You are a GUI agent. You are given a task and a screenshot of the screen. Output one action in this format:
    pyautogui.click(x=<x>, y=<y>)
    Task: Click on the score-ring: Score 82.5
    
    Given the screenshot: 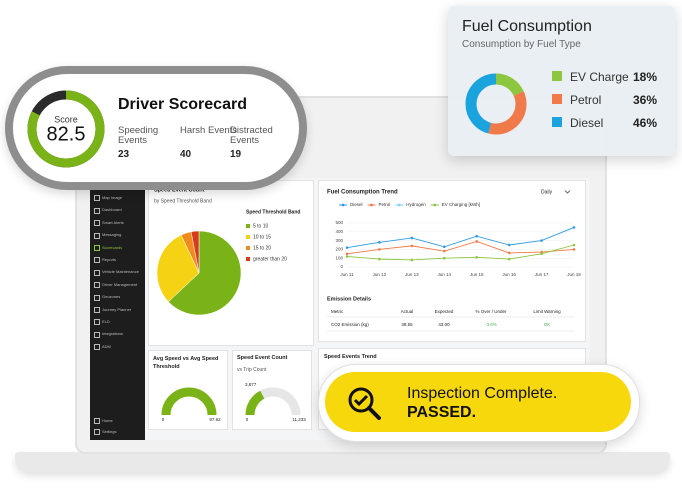 What is the action you would take?
    pyautogui.click(x=66, y=129)
    